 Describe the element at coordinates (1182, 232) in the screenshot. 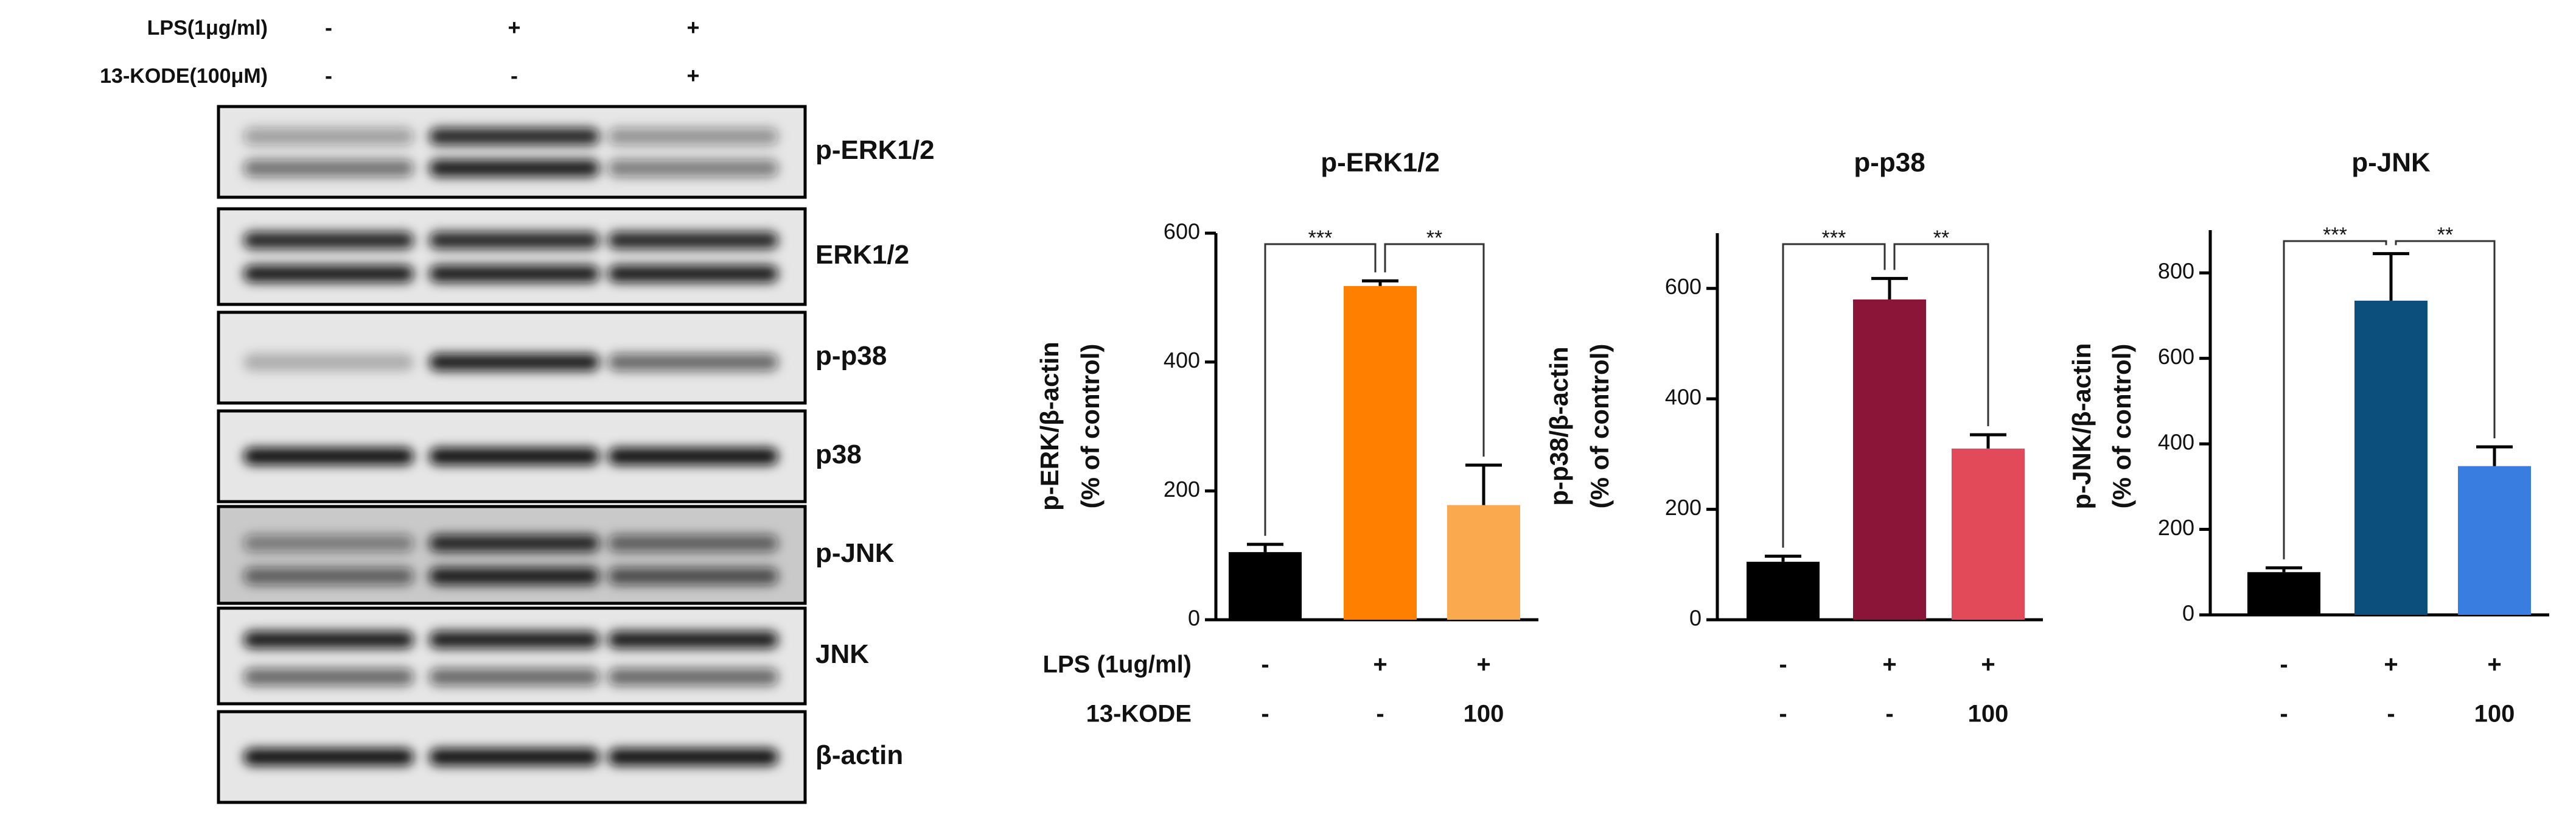

I see `y-tick-label: 600` at that location.